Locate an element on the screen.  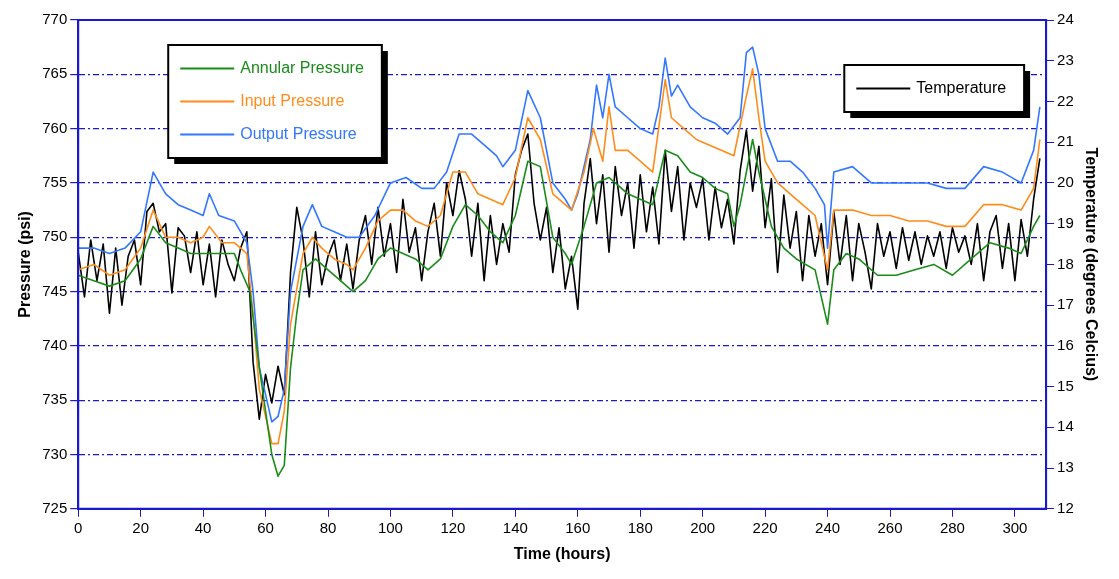
x-tick-label: 60 is located at coordinates (265, 527).